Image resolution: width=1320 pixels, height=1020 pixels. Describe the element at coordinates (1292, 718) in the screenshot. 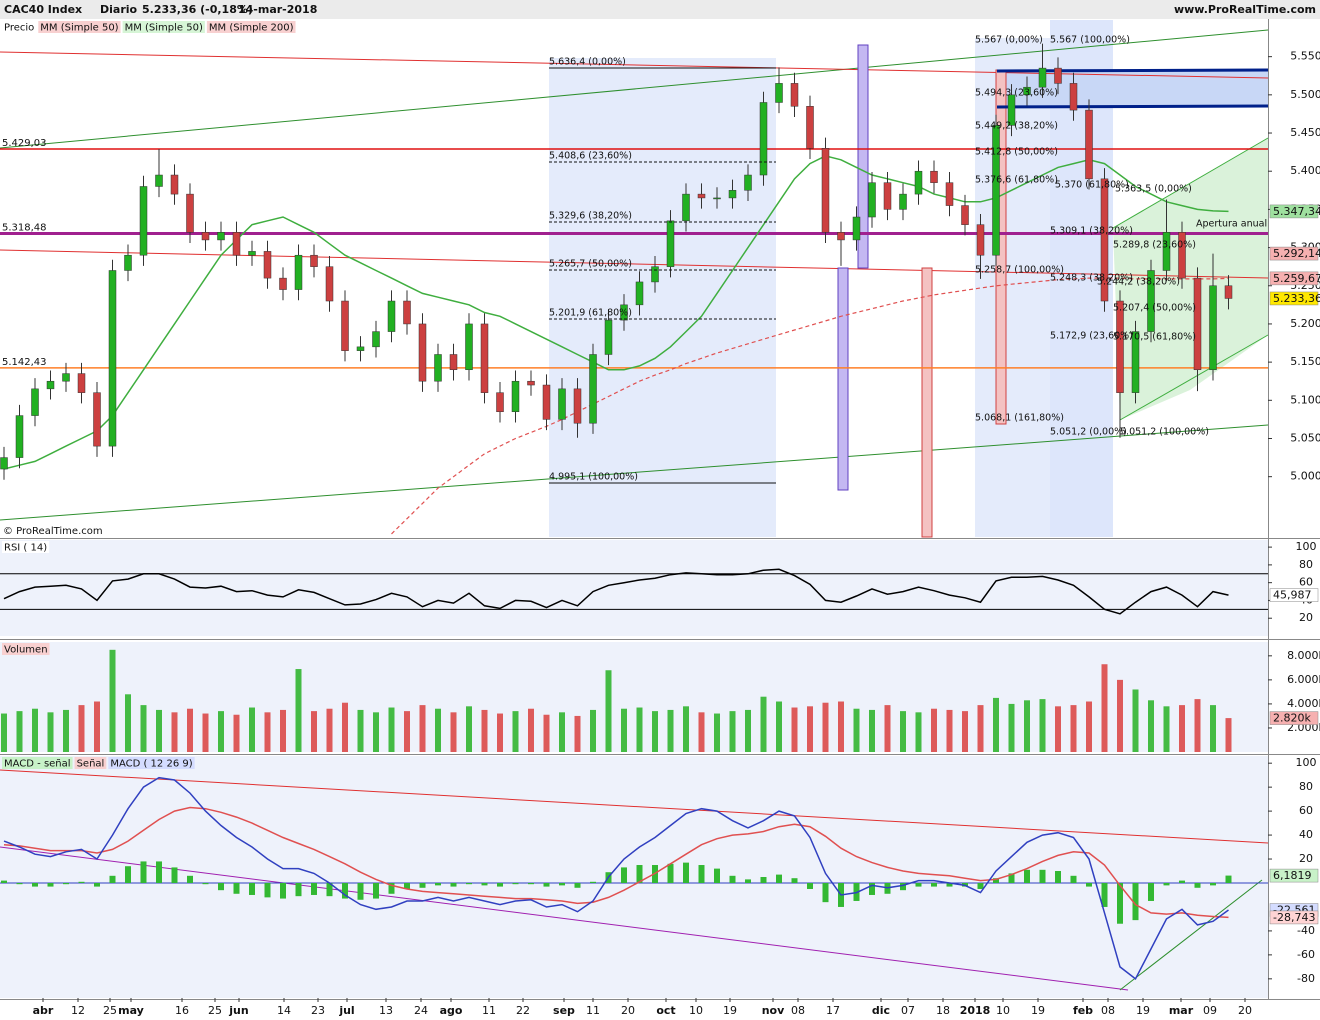

I see `value-tag-label: 2.820k` at that location.